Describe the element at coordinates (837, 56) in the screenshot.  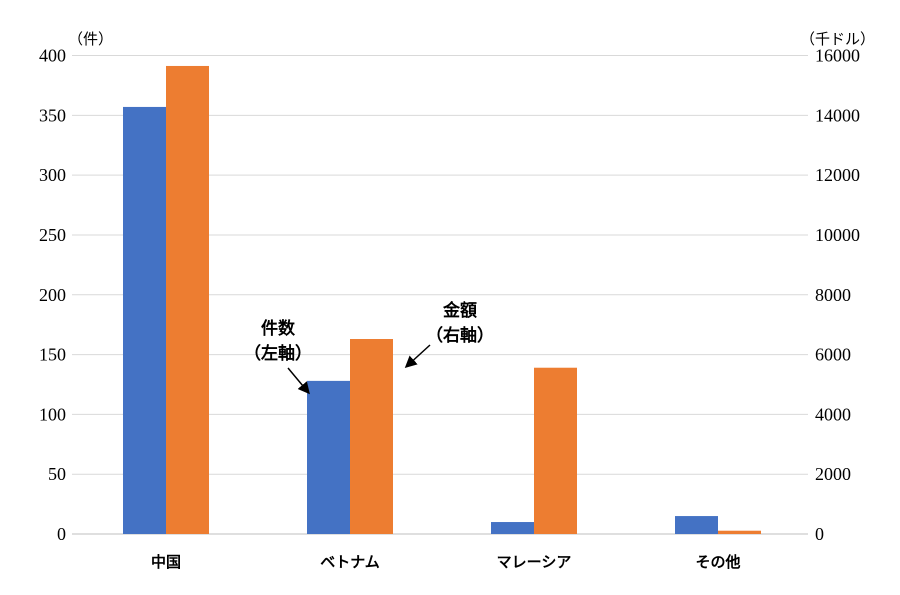
I see `right-tick-label: 16000` at that location.